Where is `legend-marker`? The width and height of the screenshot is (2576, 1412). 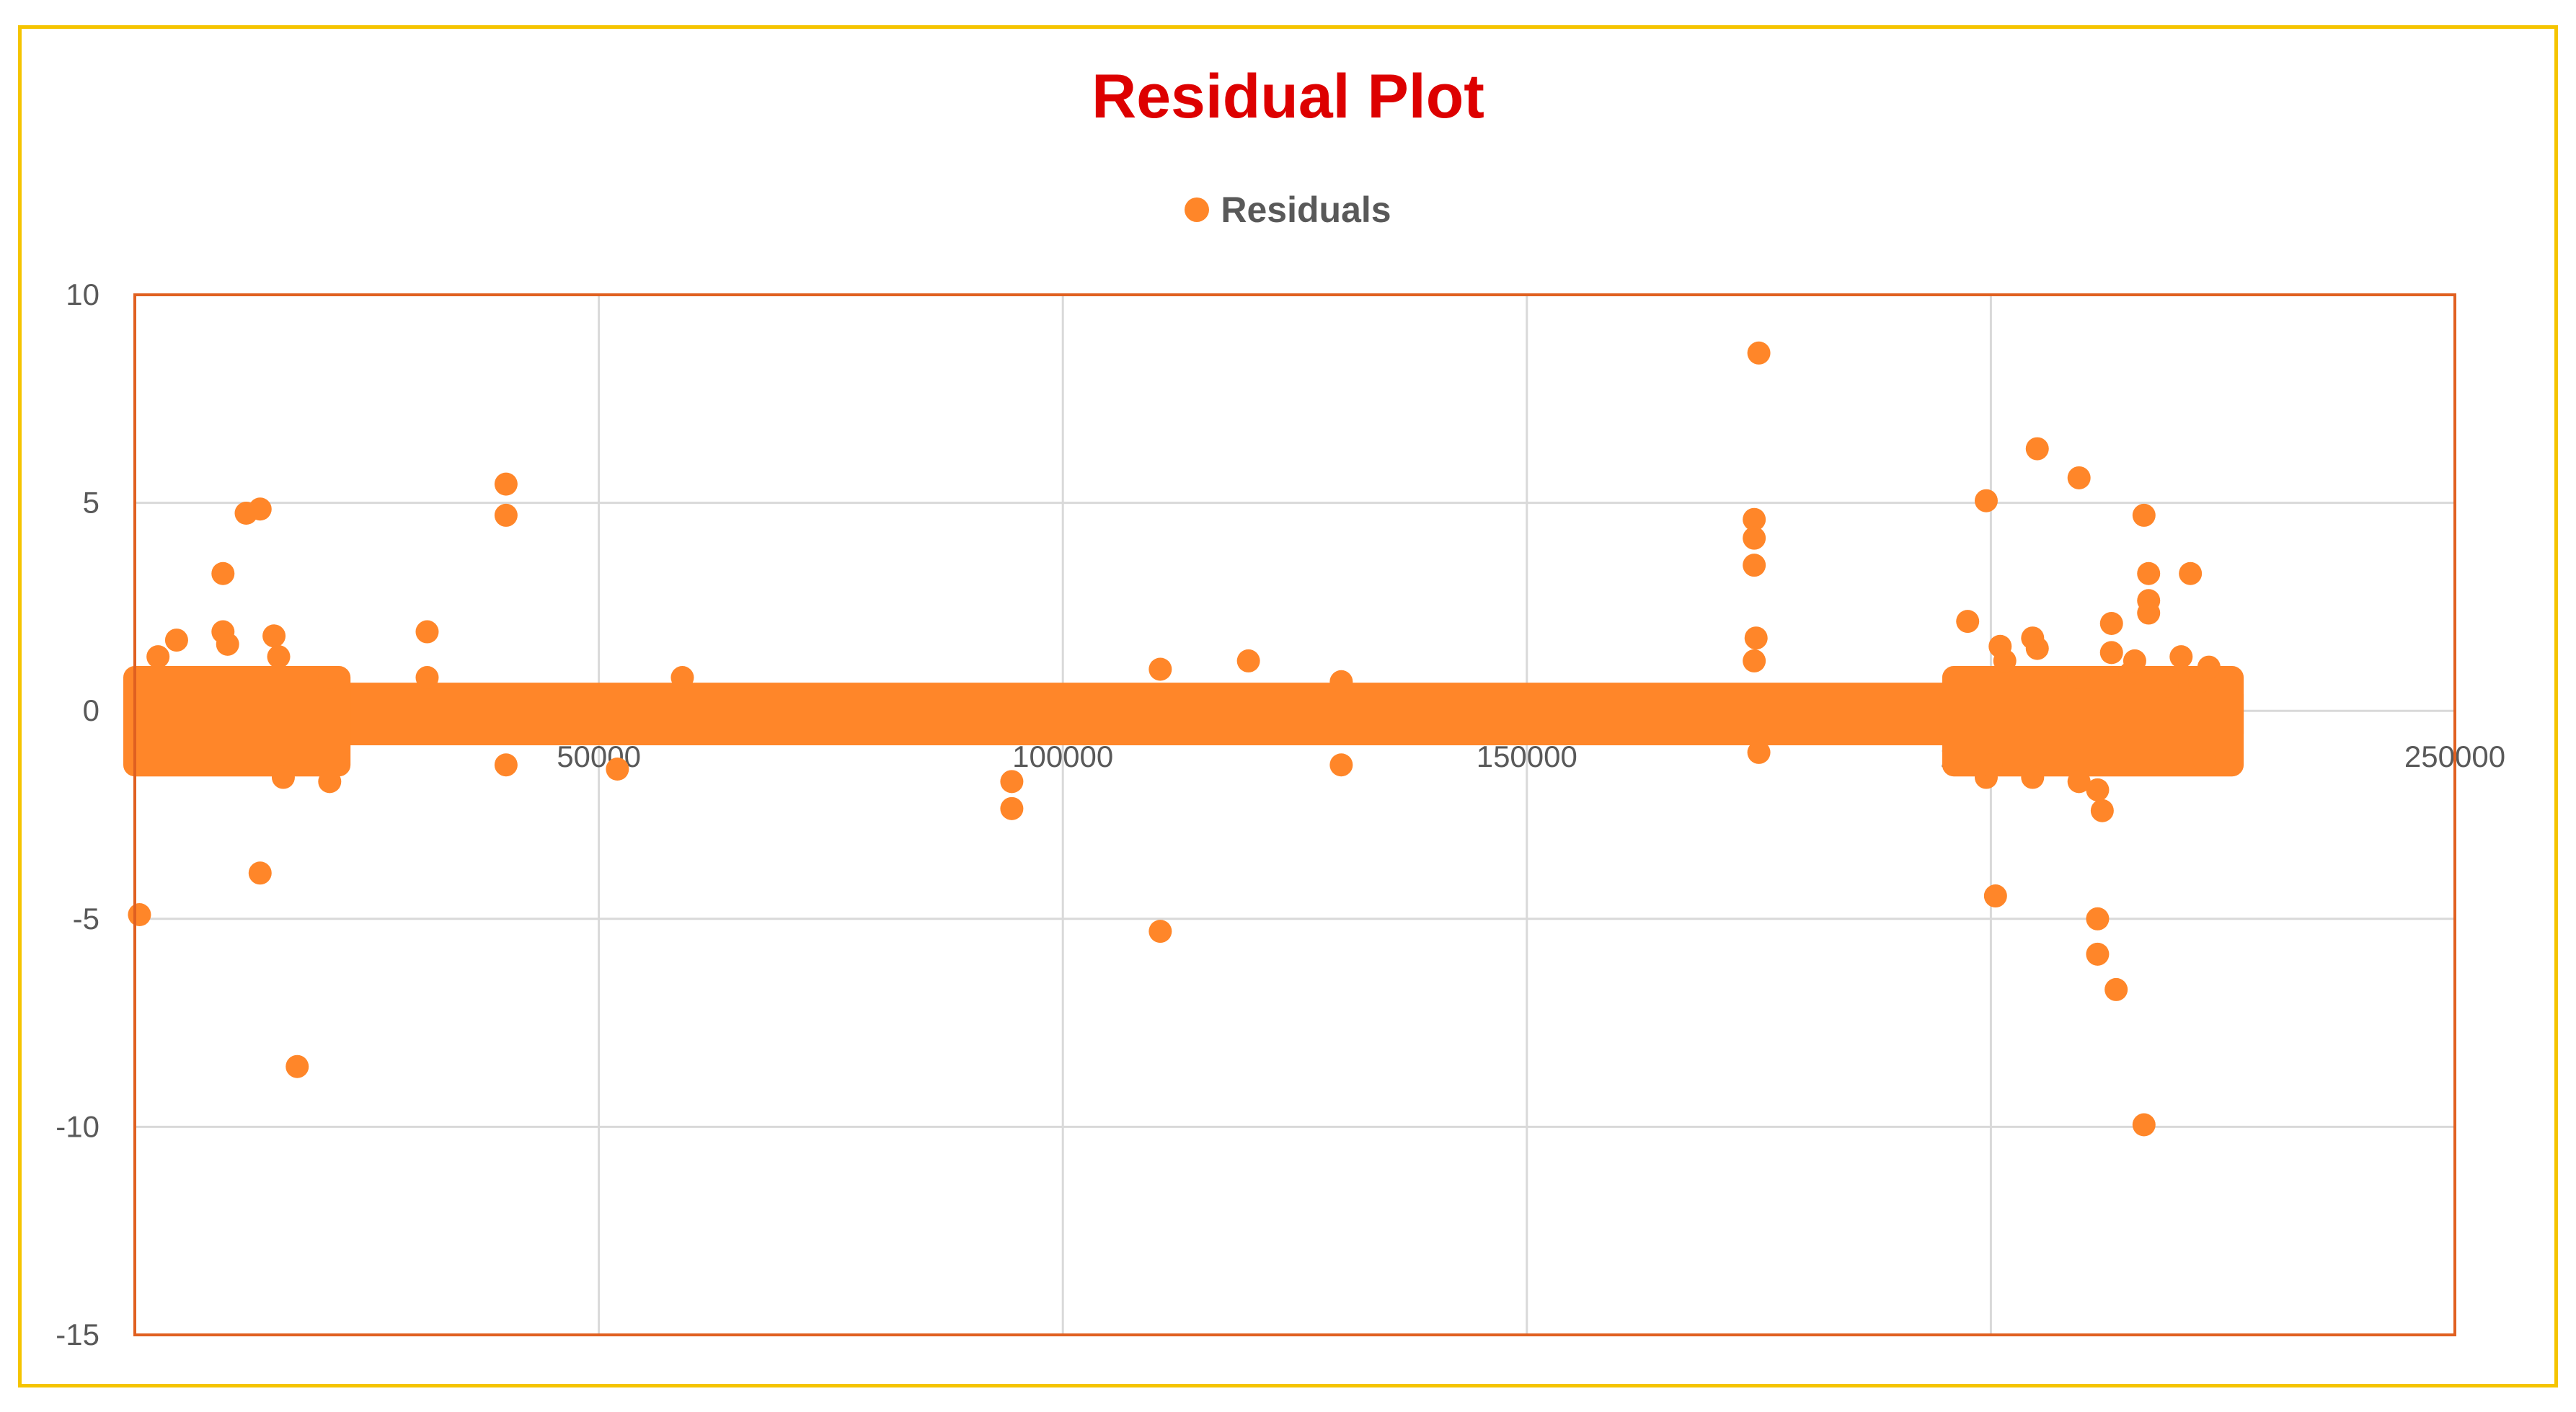 legend-marker is located at coordinates (1197, 209).